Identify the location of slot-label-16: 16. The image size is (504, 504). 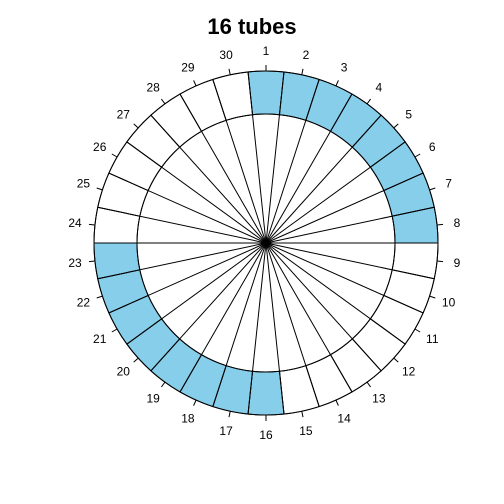
(266, 435).